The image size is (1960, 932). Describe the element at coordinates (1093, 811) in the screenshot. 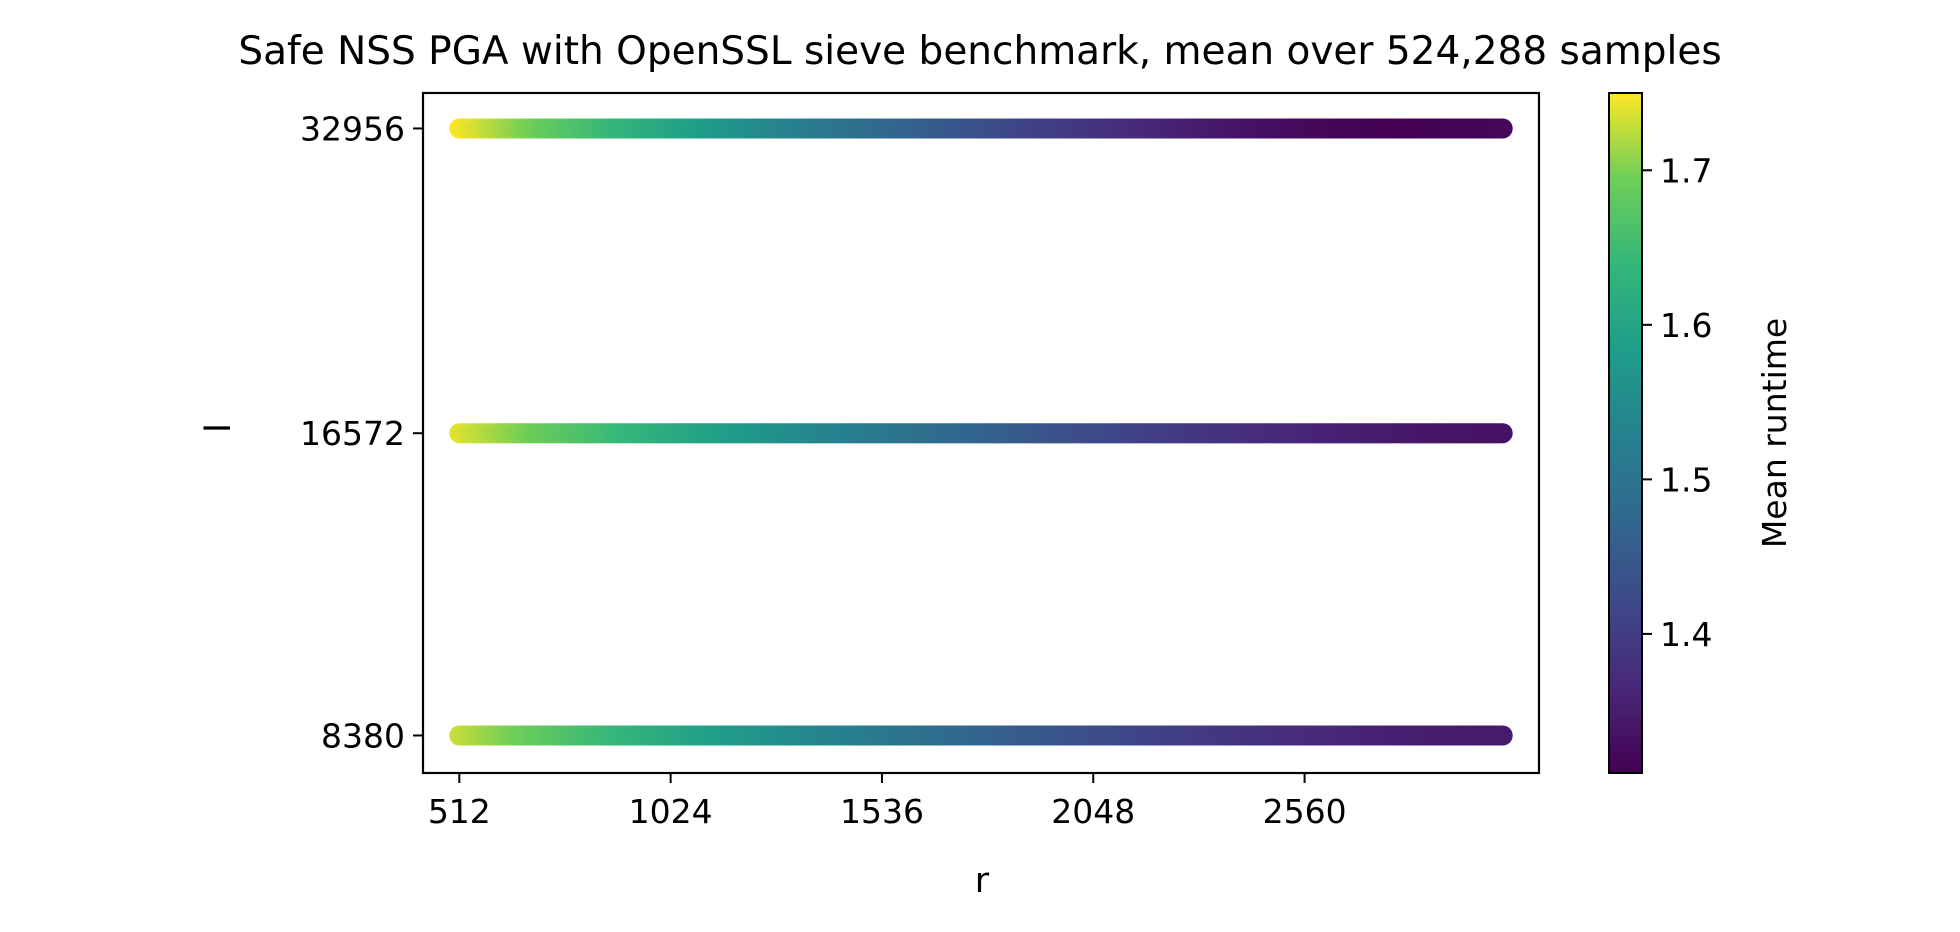

I see `x-tick-label: 2048` at that location.